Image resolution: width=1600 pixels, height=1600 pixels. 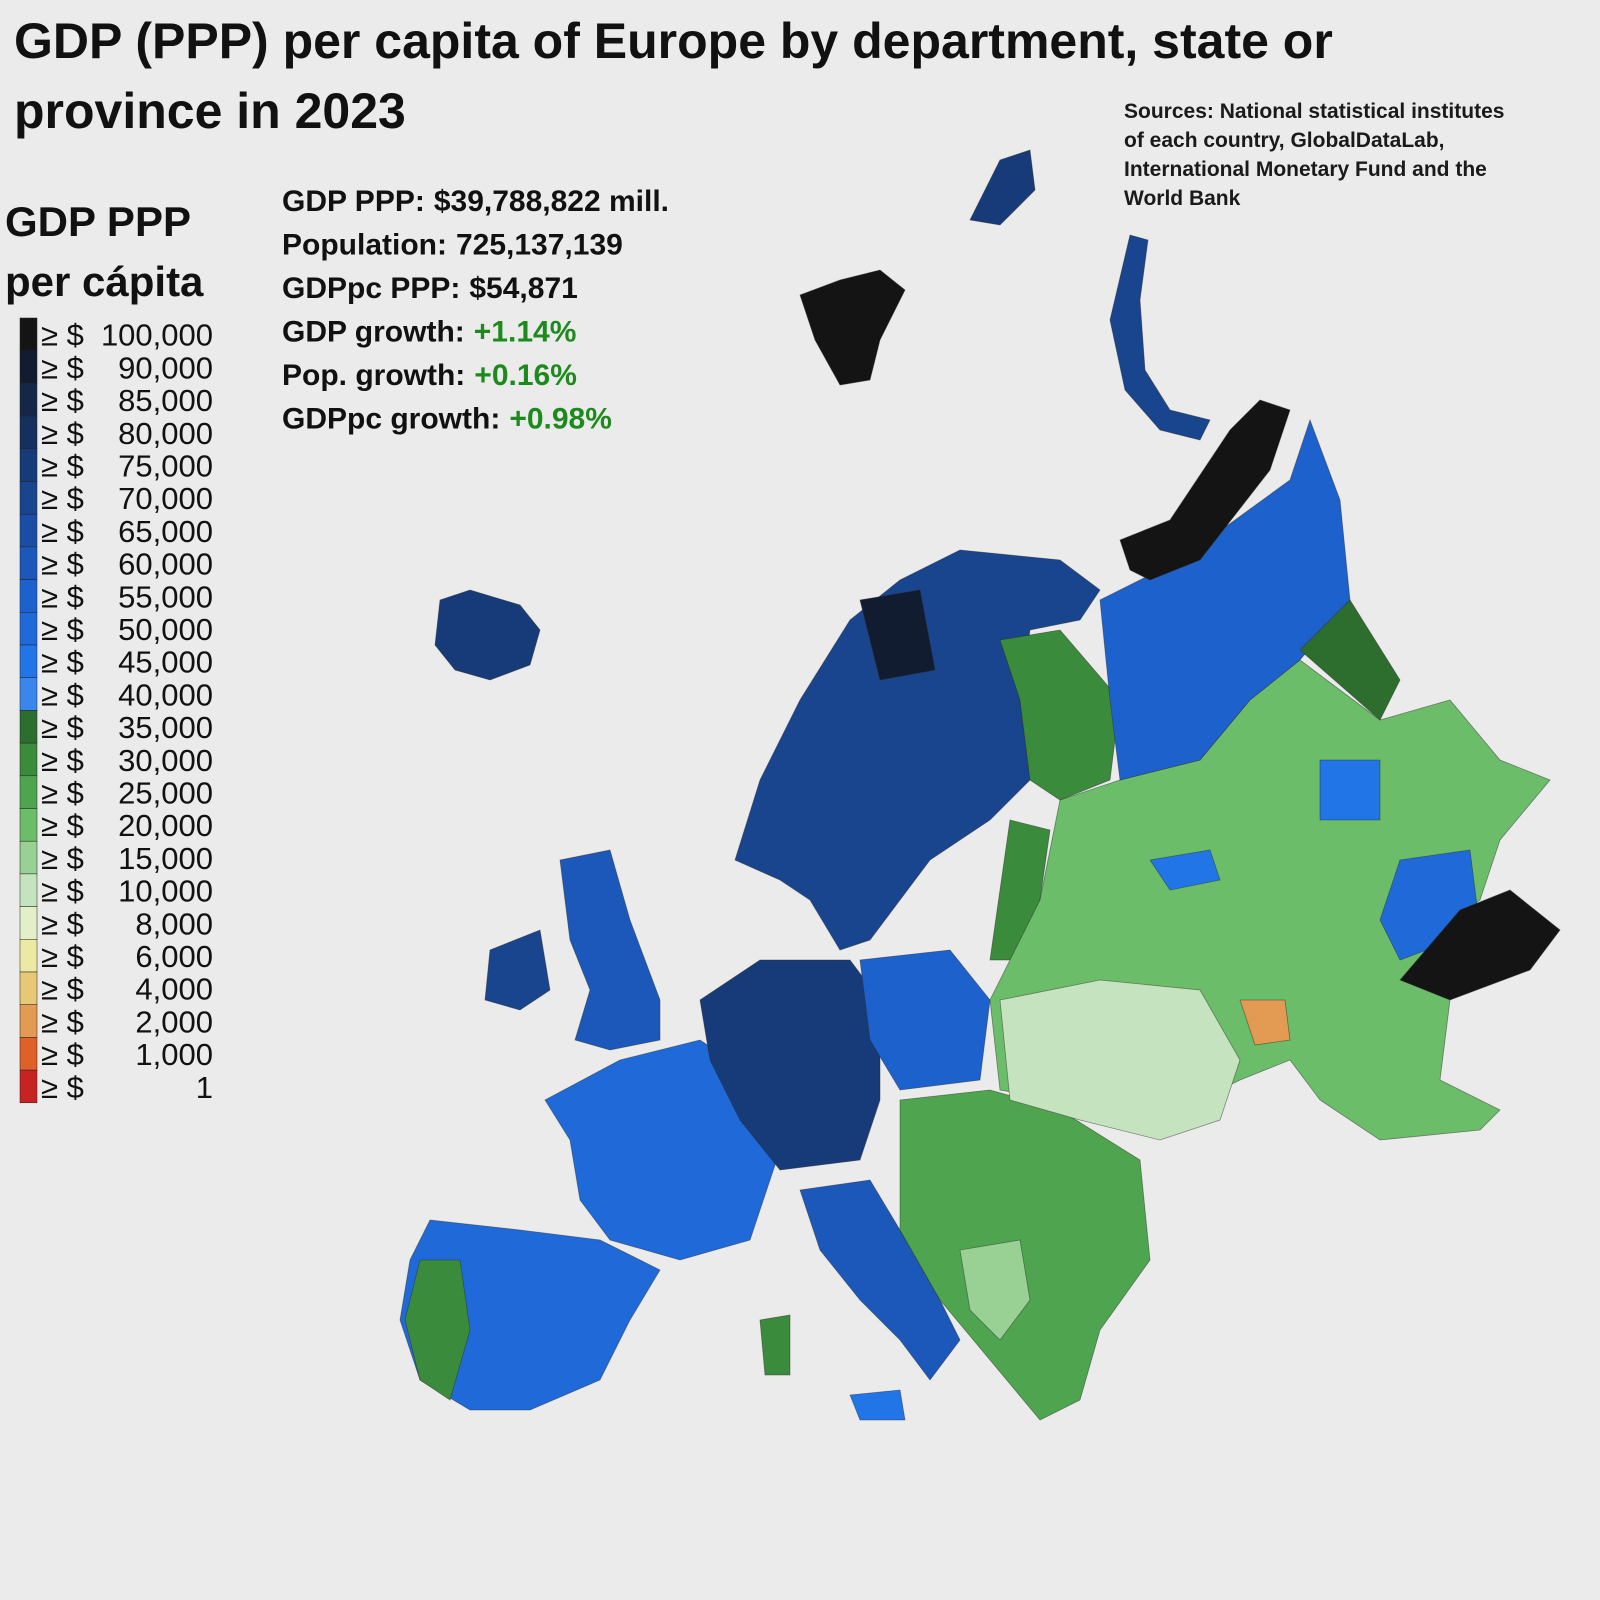 I want to click on legend-amount: 85,000, so click(x=165, y=400).